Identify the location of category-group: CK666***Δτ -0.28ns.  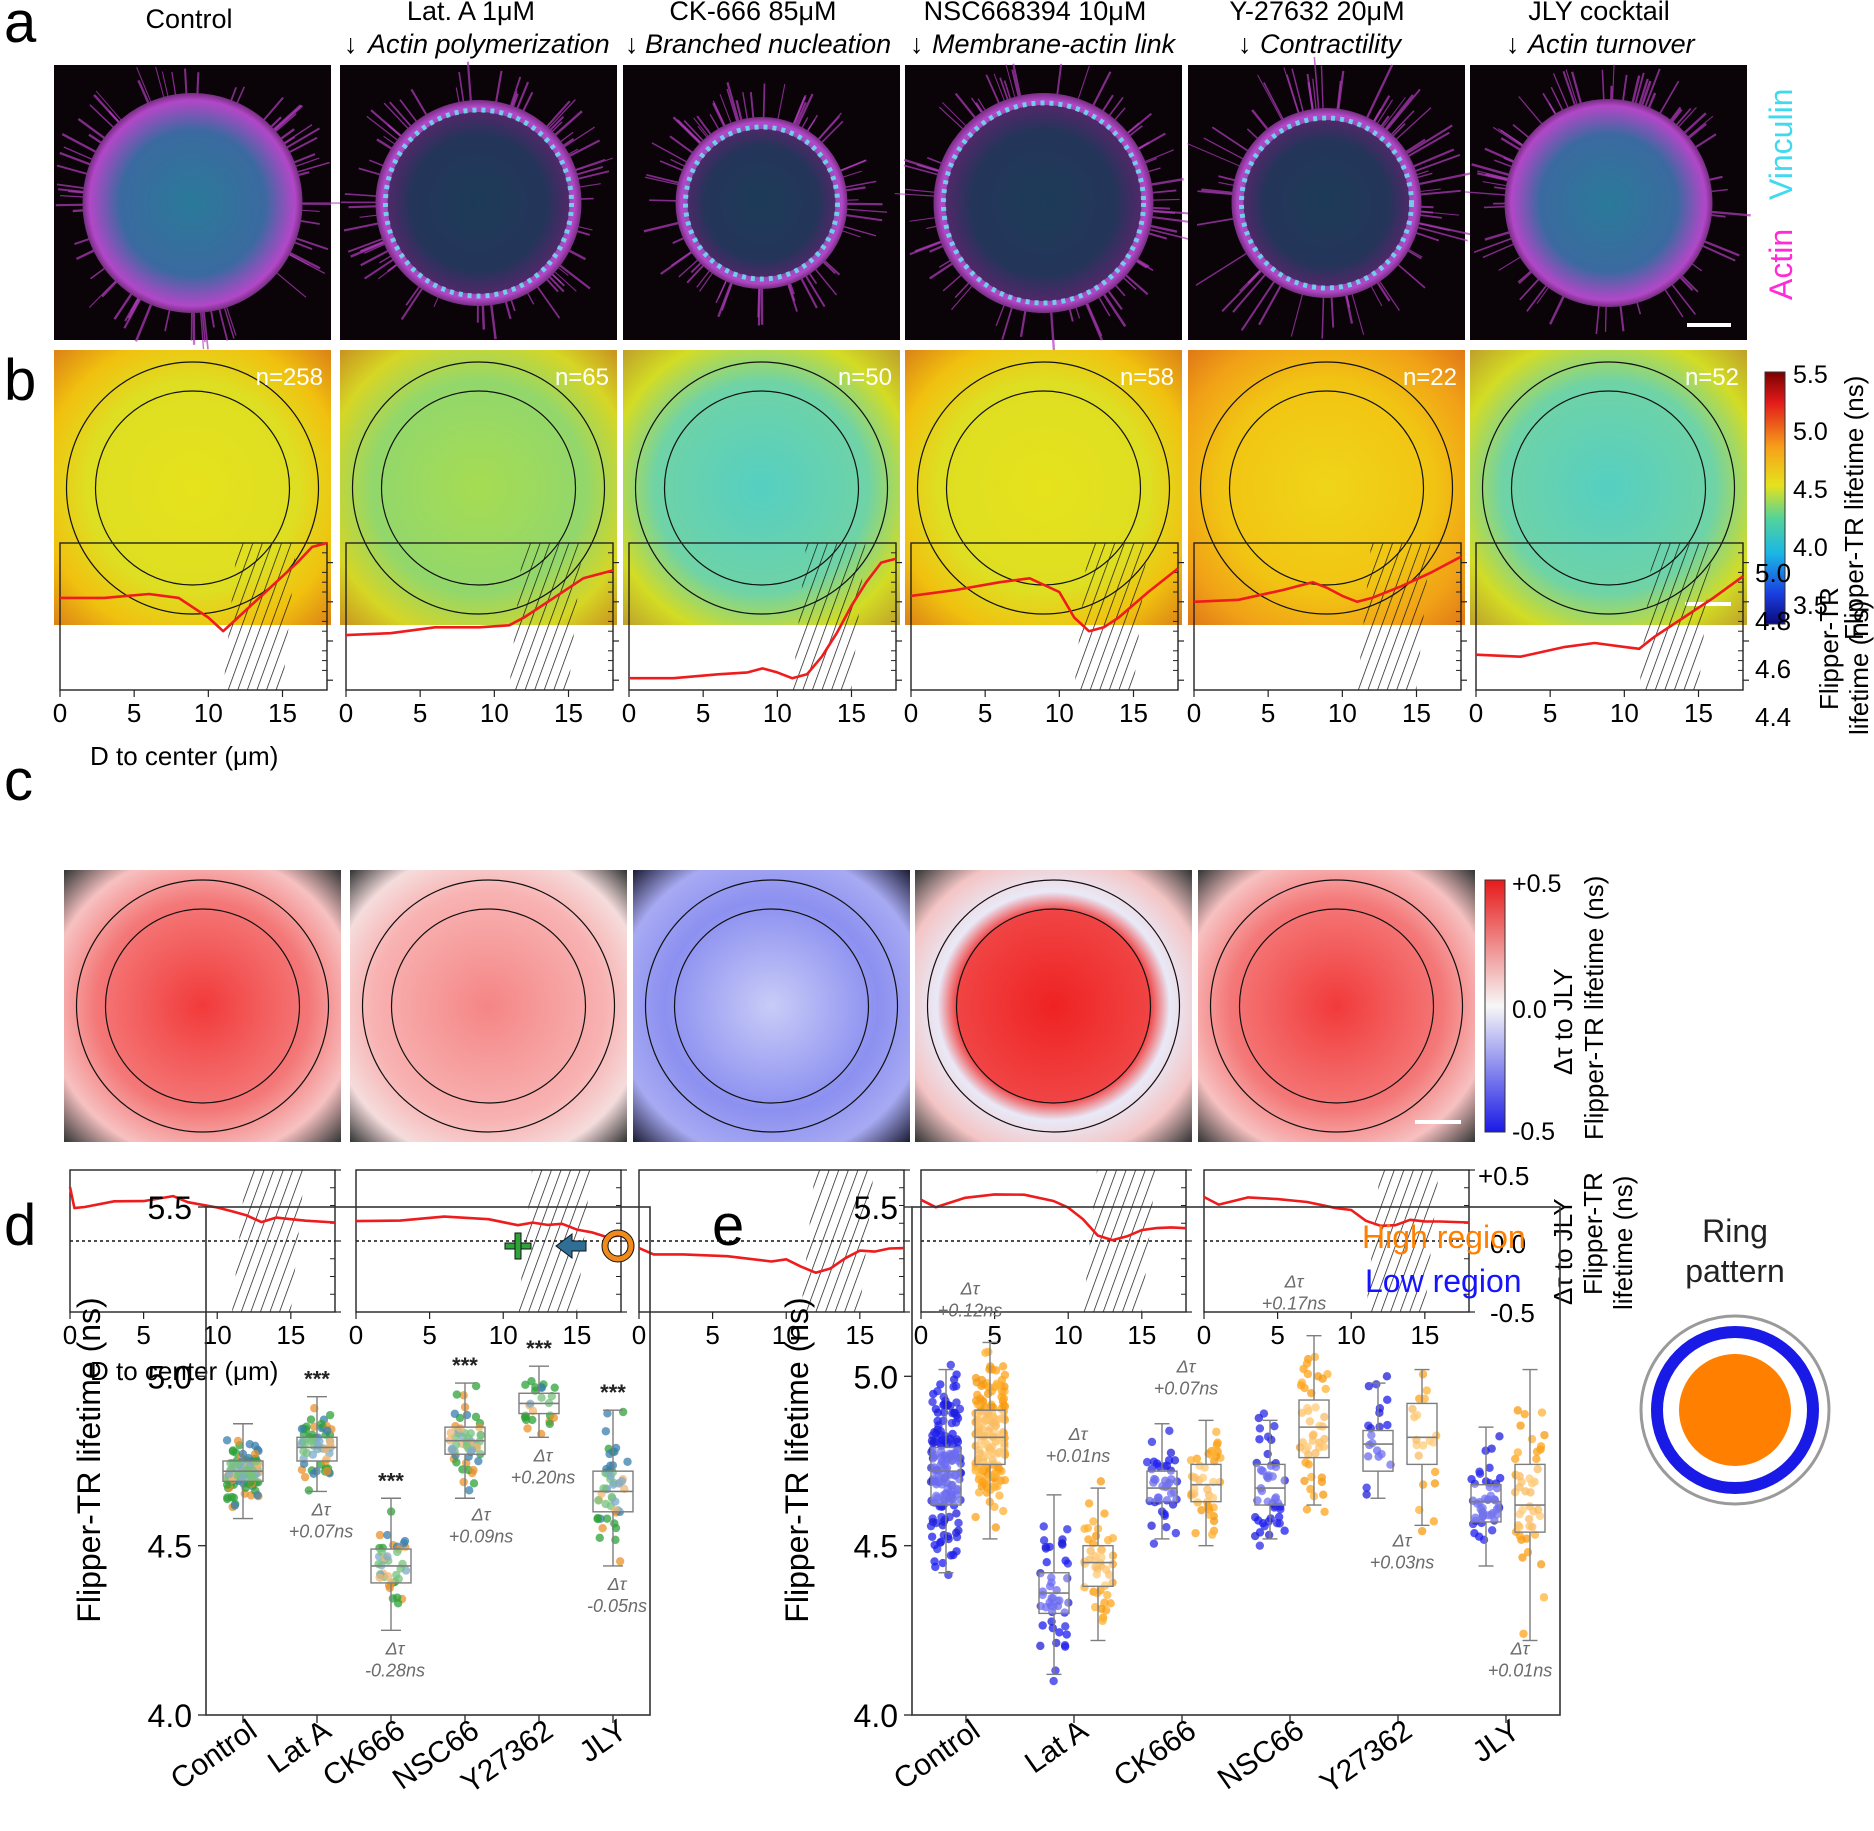
(371, 1630).